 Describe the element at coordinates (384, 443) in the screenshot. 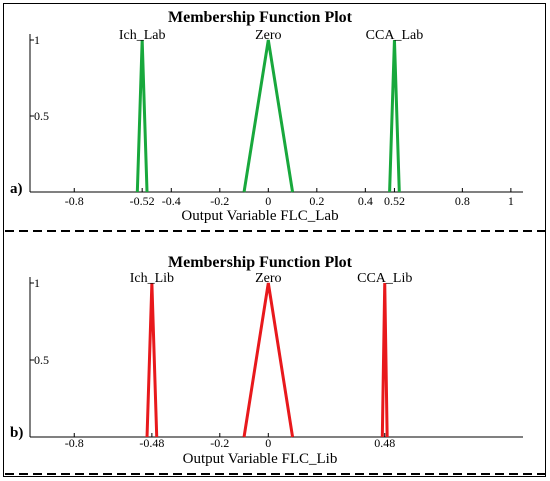

I see `x-tick-label: 0.48` at that location.